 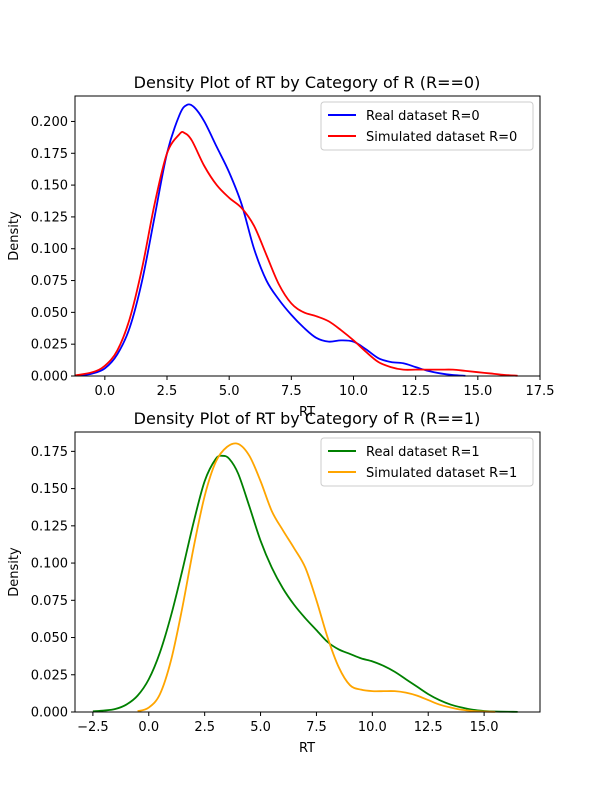 What do you see at coordinates (324, 387) in the screenshot?
I see `x-ticks: 0.0 2.5 5.0 7.5 10.0 12.5 15.0 17.5` at bounding box center [324, 387].